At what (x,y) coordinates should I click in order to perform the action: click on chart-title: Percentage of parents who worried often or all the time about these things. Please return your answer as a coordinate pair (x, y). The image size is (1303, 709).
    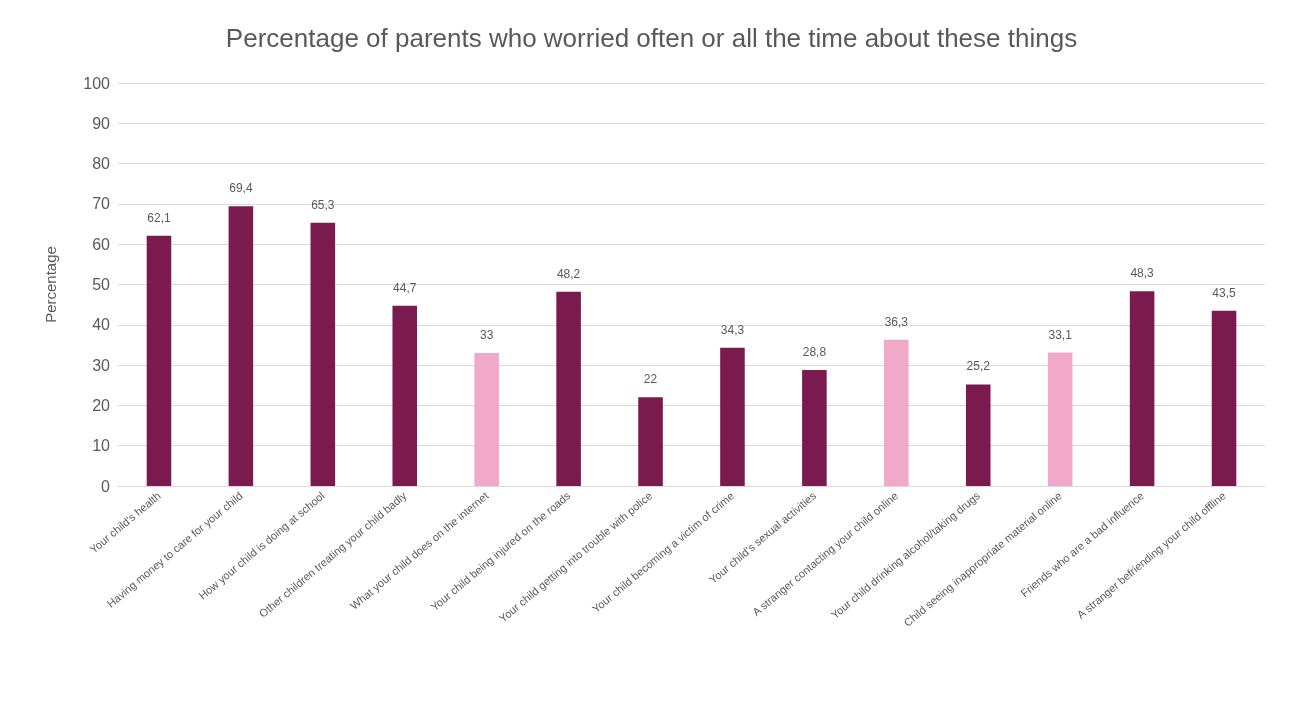
    Looking at the image, I should click on (651, 38).